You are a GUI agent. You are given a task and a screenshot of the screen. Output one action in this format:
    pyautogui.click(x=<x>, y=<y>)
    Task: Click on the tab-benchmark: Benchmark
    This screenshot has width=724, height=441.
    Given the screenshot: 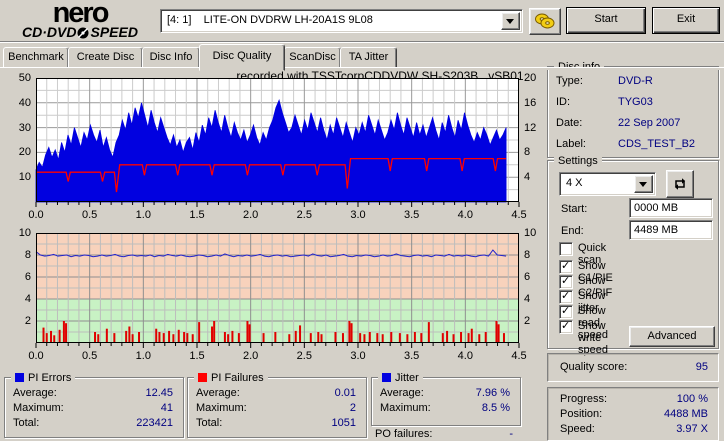 What is the action you would take?
    pyautogui.click(x=36, y=58)
    